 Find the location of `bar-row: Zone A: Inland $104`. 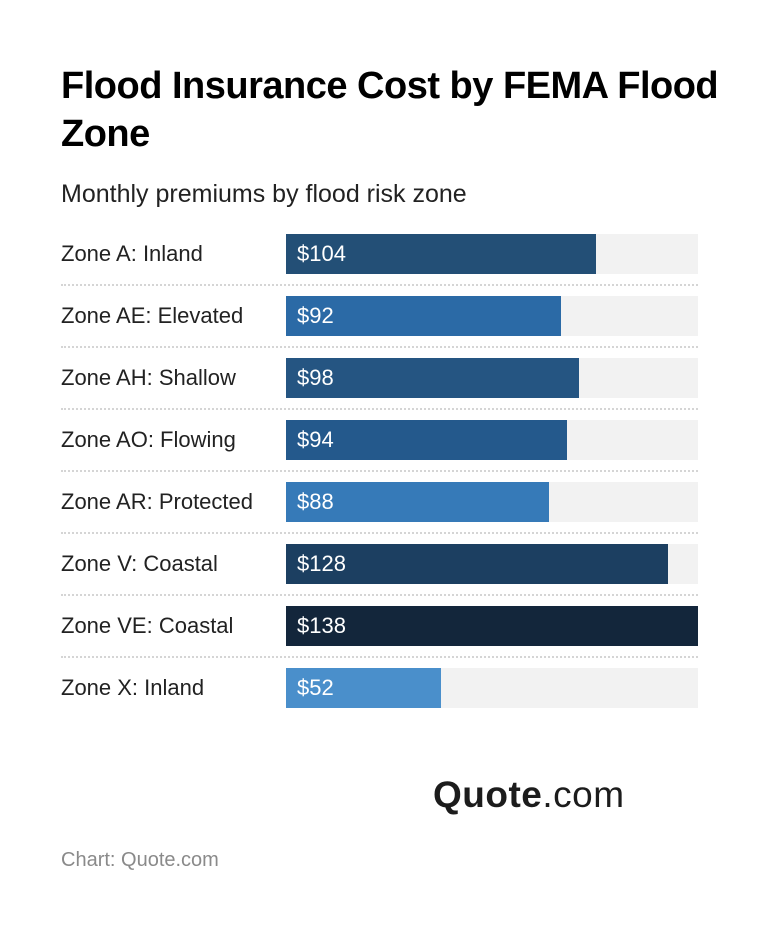

bar-row: Zone A: Inland $104 is located at coordinates (379, 265).